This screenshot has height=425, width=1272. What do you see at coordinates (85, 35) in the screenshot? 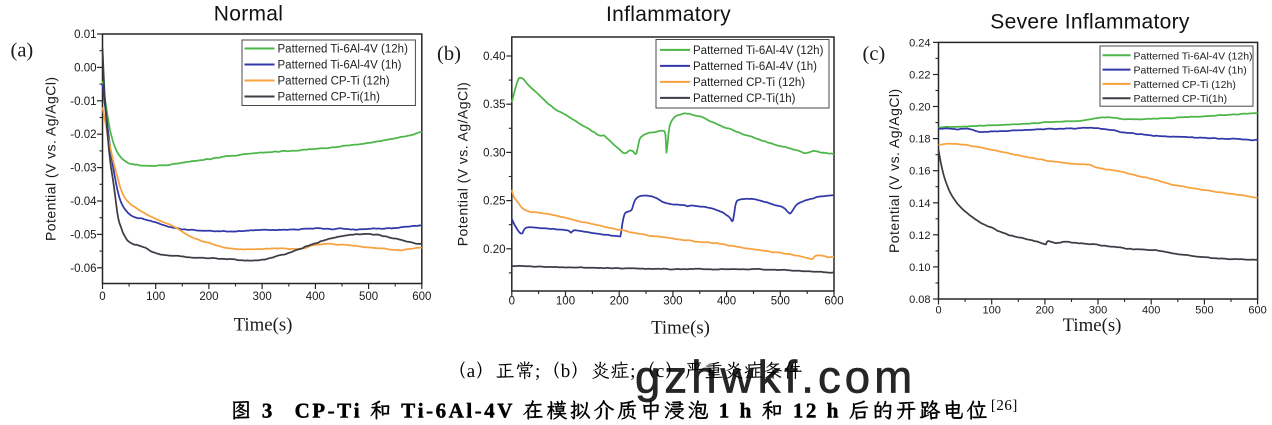
I see `svg-text: 0.01` at bounding box center [85, 35].